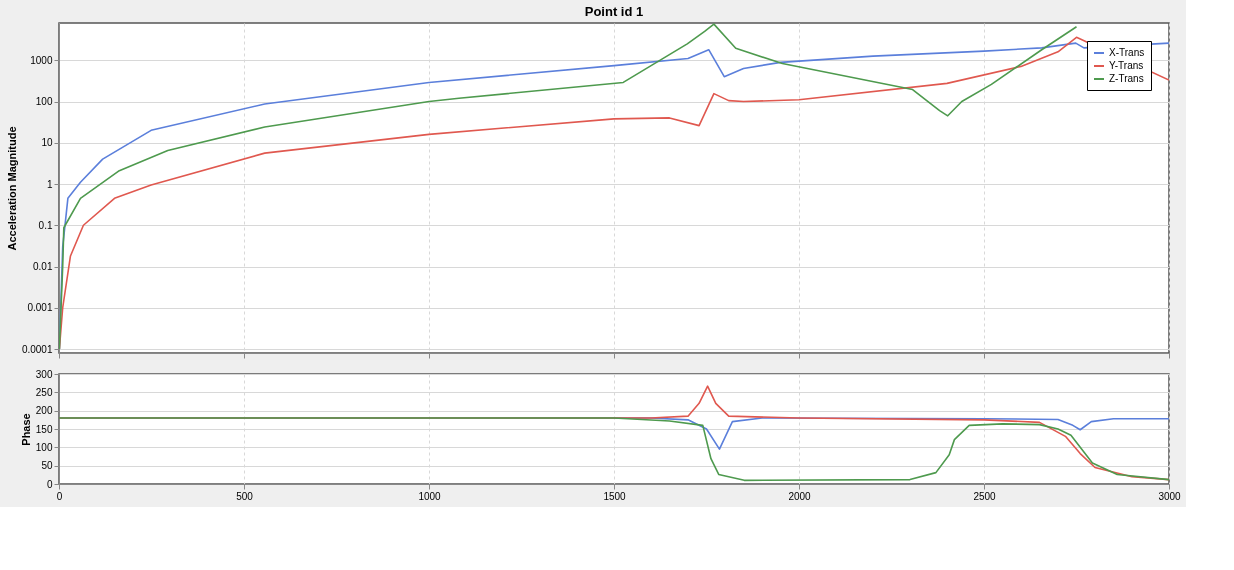 The image size is (1234, 570). I want to click on legend-label: X-Trans, so click(1127, 52).